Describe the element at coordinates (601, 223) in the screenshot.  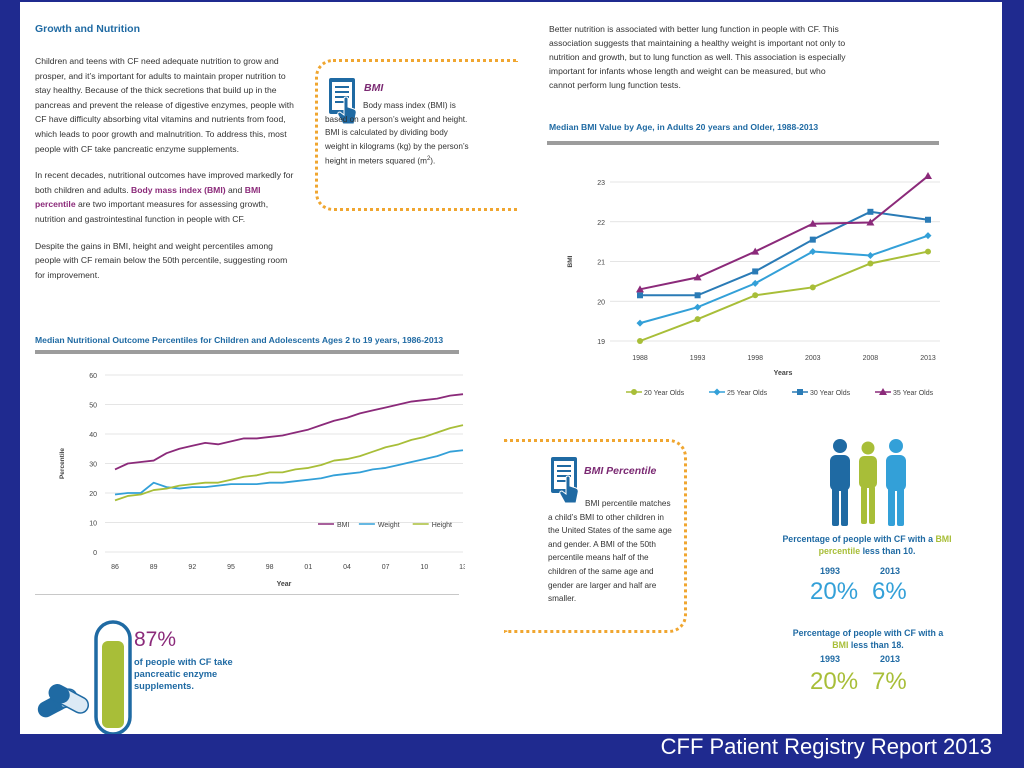
I see `y-tick-label: 22` at that location.